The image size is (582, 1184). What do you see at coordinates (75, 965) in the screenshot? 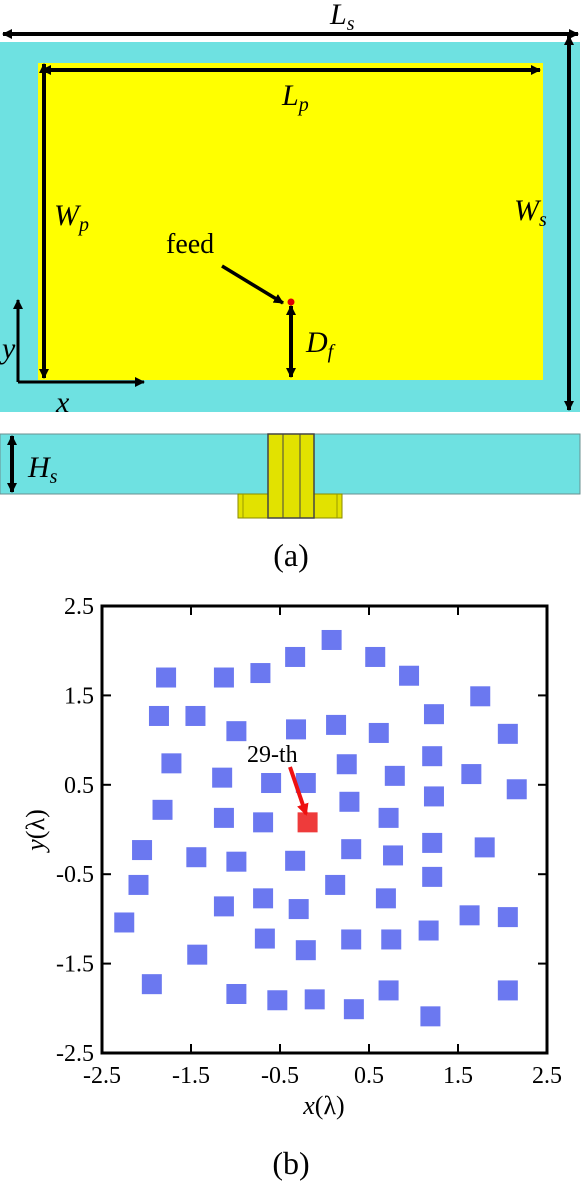
I see `y-tick-label: -1.5` at bounding box center [75, 965].